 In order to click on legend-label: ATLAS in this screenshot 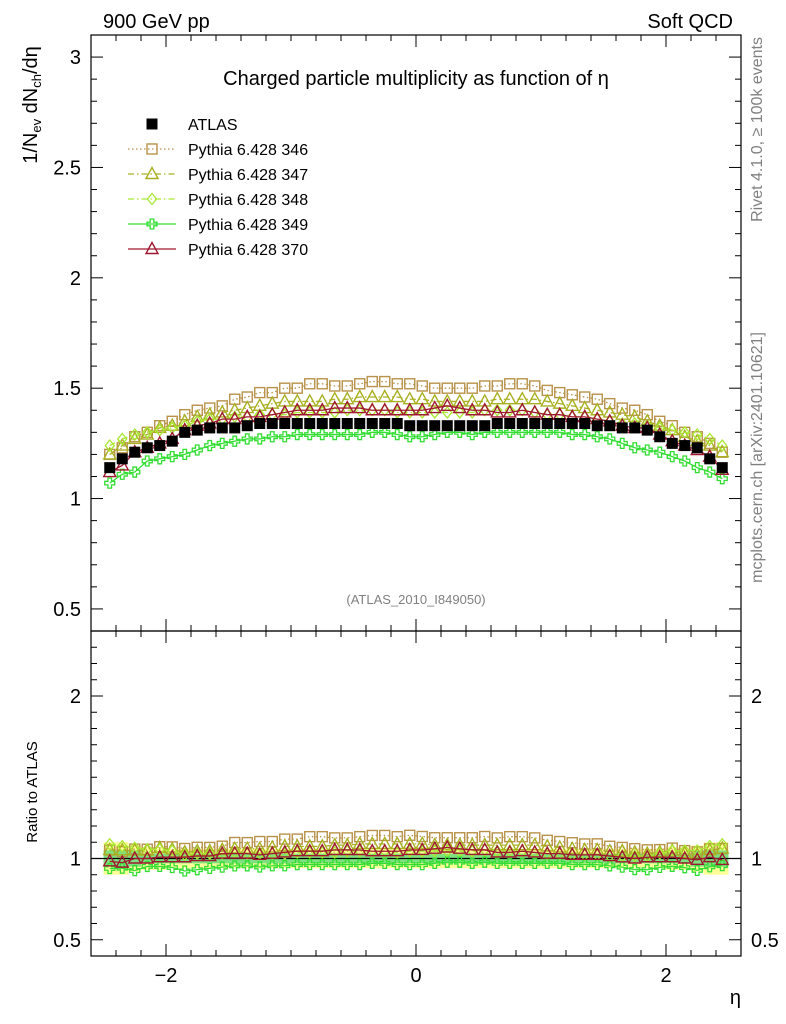, I will do `click(213, 125)`.